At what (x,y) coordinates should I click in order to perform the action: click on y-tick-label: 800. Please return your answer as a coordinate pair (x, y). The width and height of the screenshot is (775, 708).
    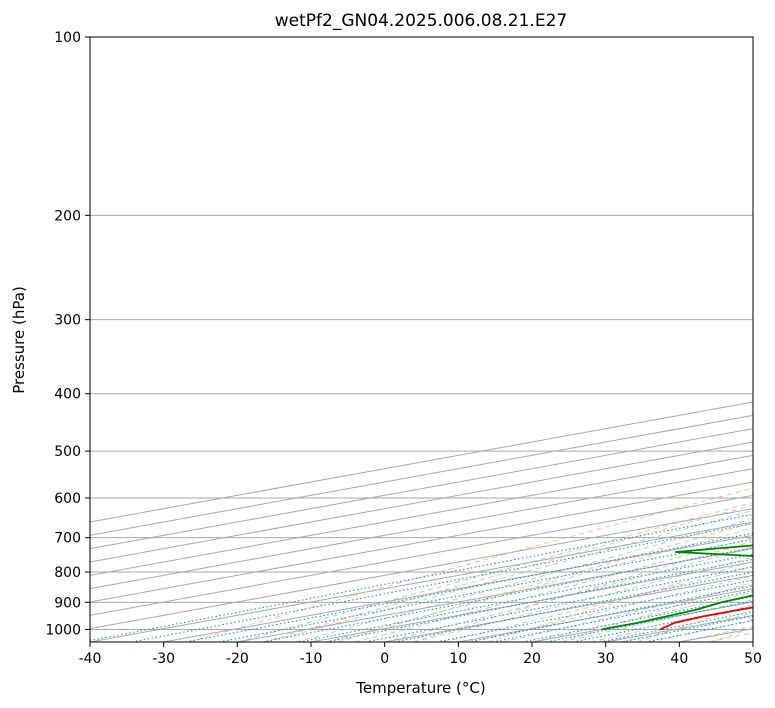
    Looking at the image, I should click on (67, 573).